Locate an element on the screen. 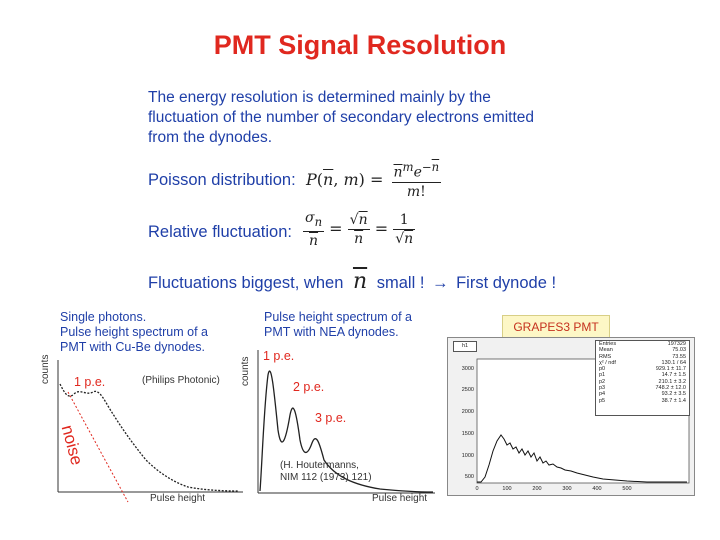  histogram-tag: h1 is located at coordinates (465, 346).